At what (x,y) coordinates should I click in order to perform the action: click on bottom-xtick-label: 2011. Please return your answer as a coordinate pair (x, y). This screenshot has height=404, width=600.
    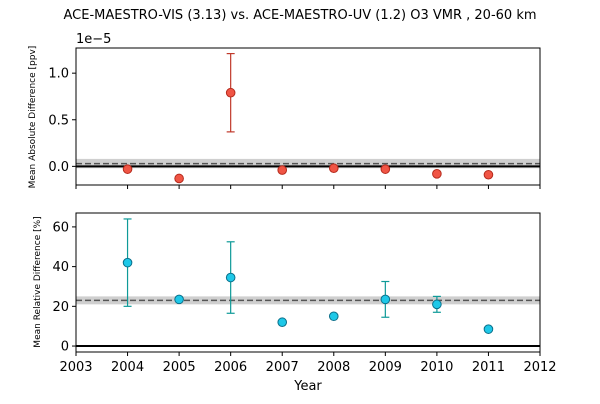
    Looking at the image, I should click on (488, 367).